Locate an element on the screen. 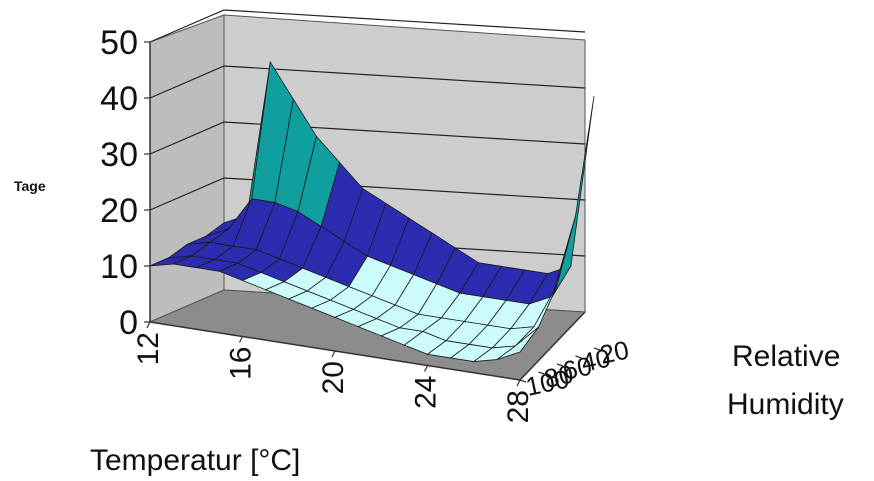 This screenshot has width=874, height=481. z-tick-label: 50 is located at coordinates (119, 43).